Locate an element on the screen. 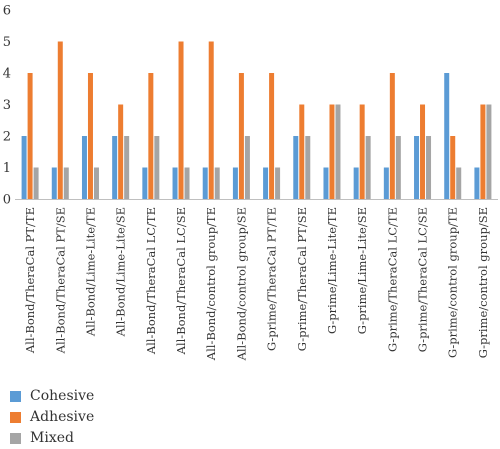 The image size is (500, 449). legend: Cohesive Adhesive Mixed is located at coordinates (52, 417).